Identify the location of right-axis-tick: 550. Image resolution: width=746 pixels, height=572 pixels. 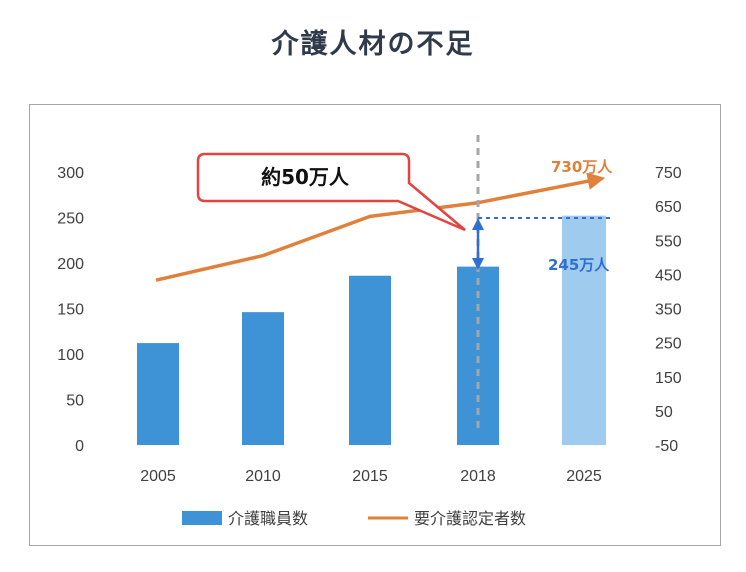
(668, 241).